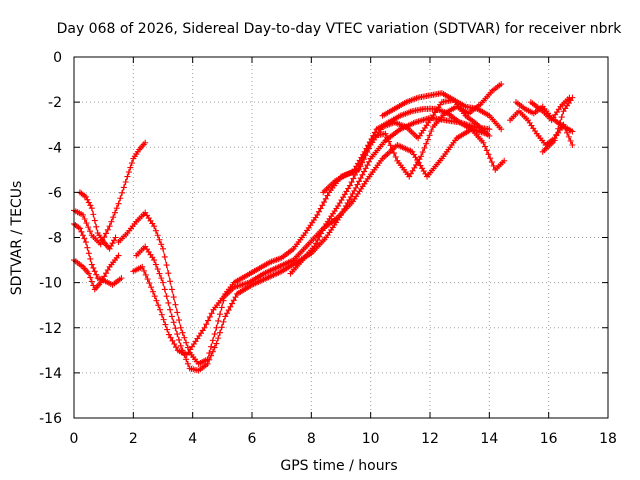 The image size is (640, 480). I want to click on y-tick-label: -10, so click(50, 284).